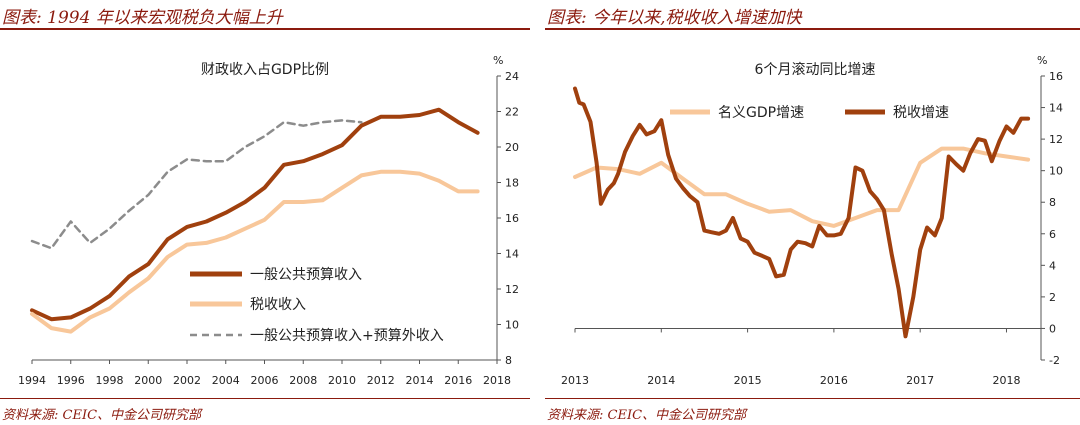  Describe the element at coordinates (342, 380) in the screenshot. I see `chart0-x-tick-label: 2010` at that location.